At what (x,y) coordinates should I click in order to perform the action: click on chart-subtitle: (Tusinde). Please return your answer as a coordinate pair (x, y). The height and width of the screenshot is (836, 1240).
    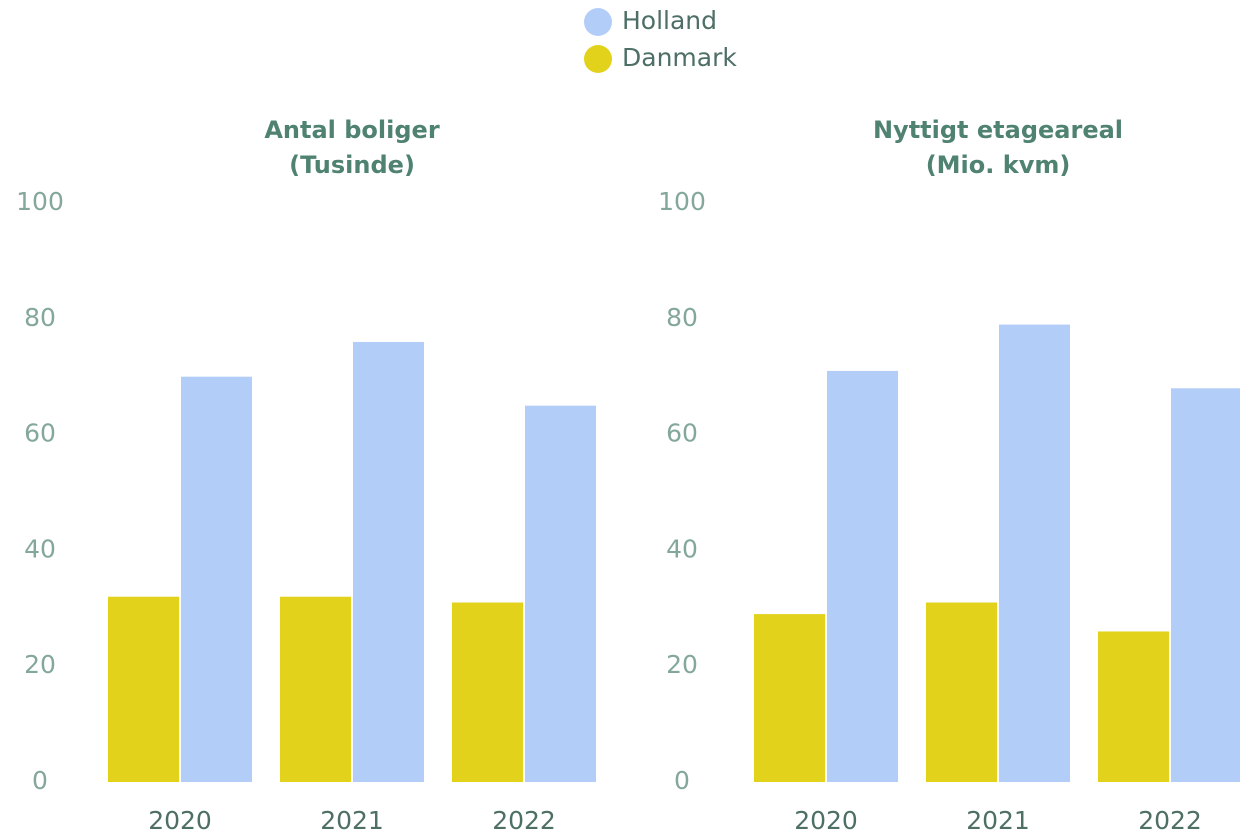
    Looking at the image, I should click on (352, 165).